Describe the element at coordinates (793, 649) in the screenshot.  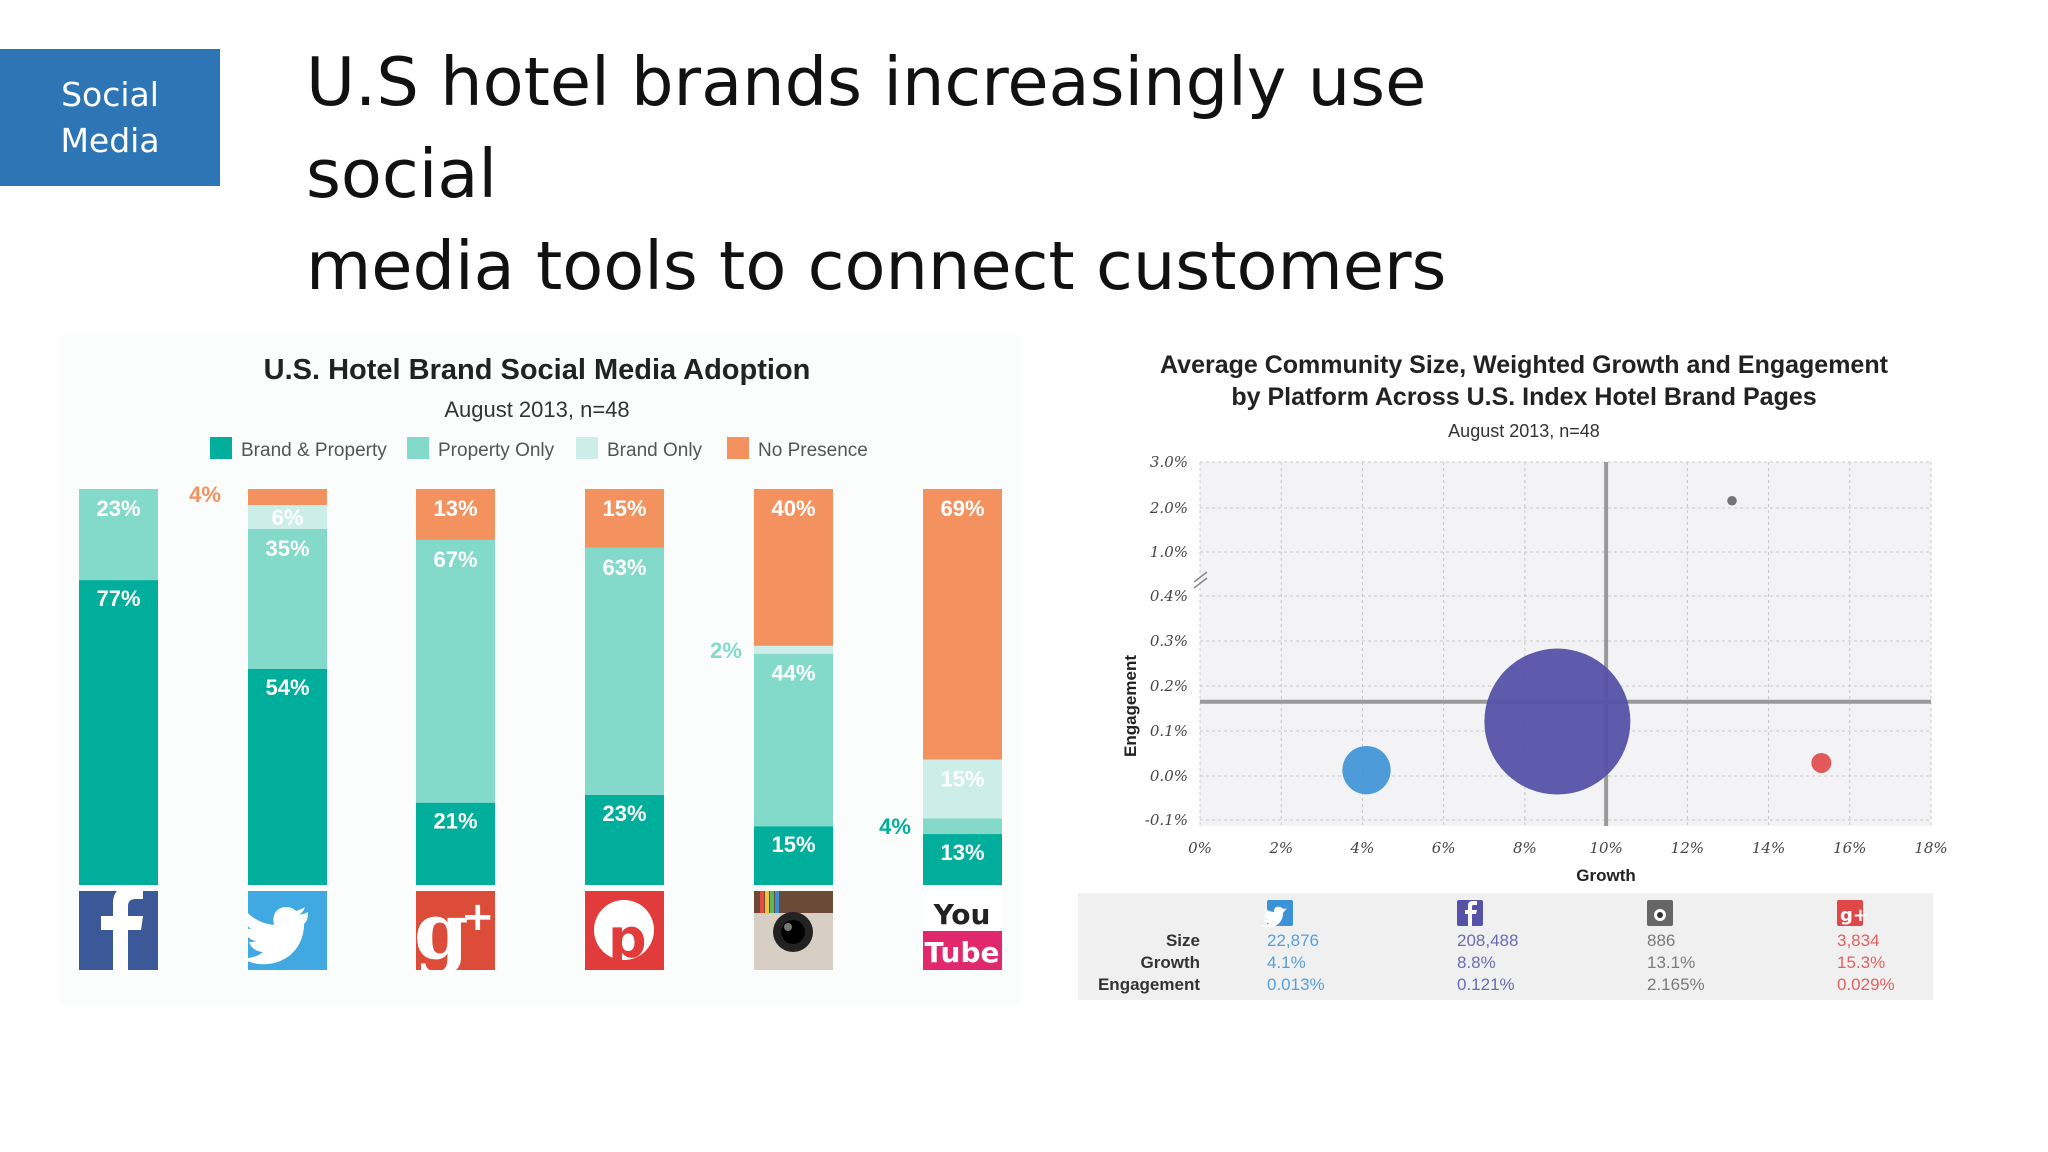
I see `bar-instagram-brand-only` at that location.